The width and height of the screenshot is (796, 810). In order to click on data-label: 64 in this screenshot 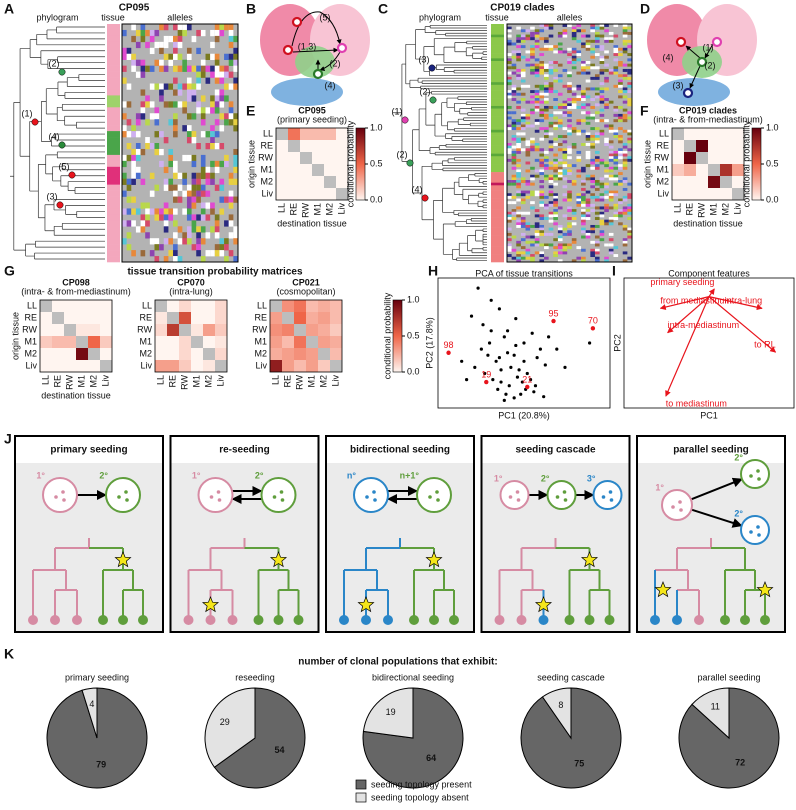, I will do `click(431, 758)`.